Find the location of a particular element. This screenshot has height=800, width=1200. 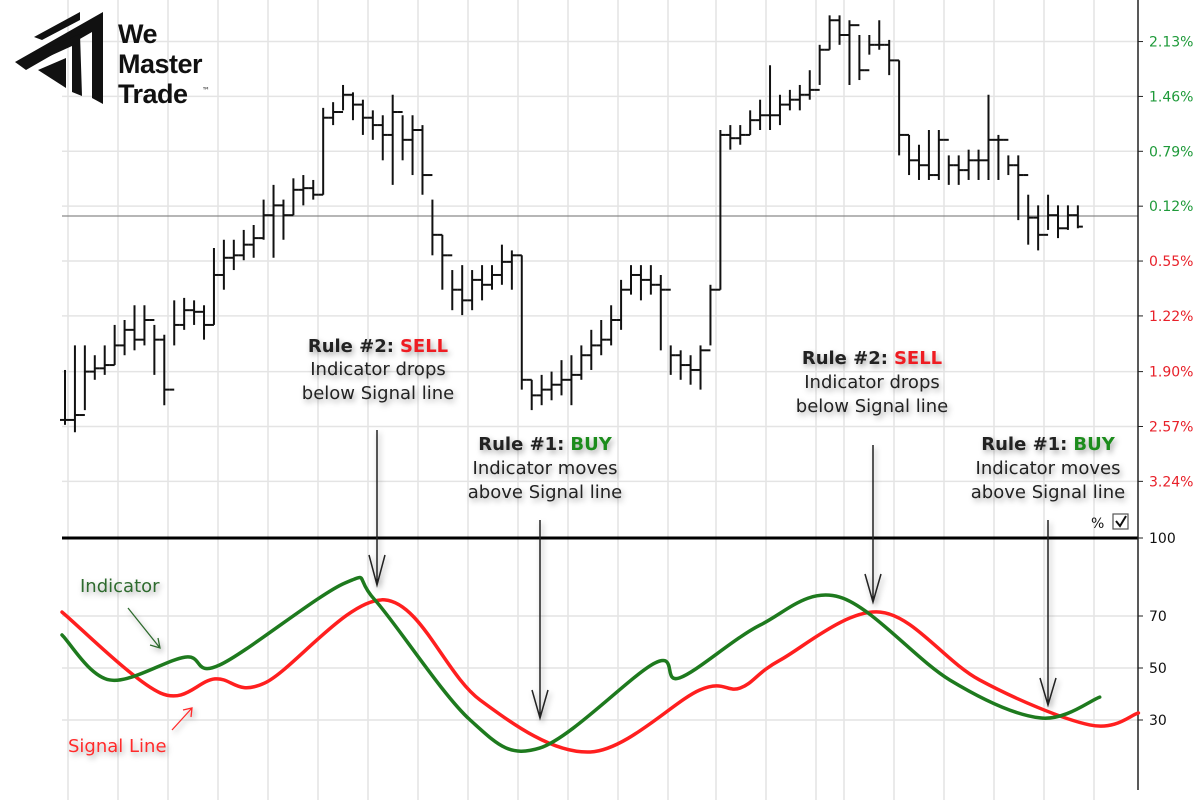

logo-mark-icon is located at coordinates (59, 58).